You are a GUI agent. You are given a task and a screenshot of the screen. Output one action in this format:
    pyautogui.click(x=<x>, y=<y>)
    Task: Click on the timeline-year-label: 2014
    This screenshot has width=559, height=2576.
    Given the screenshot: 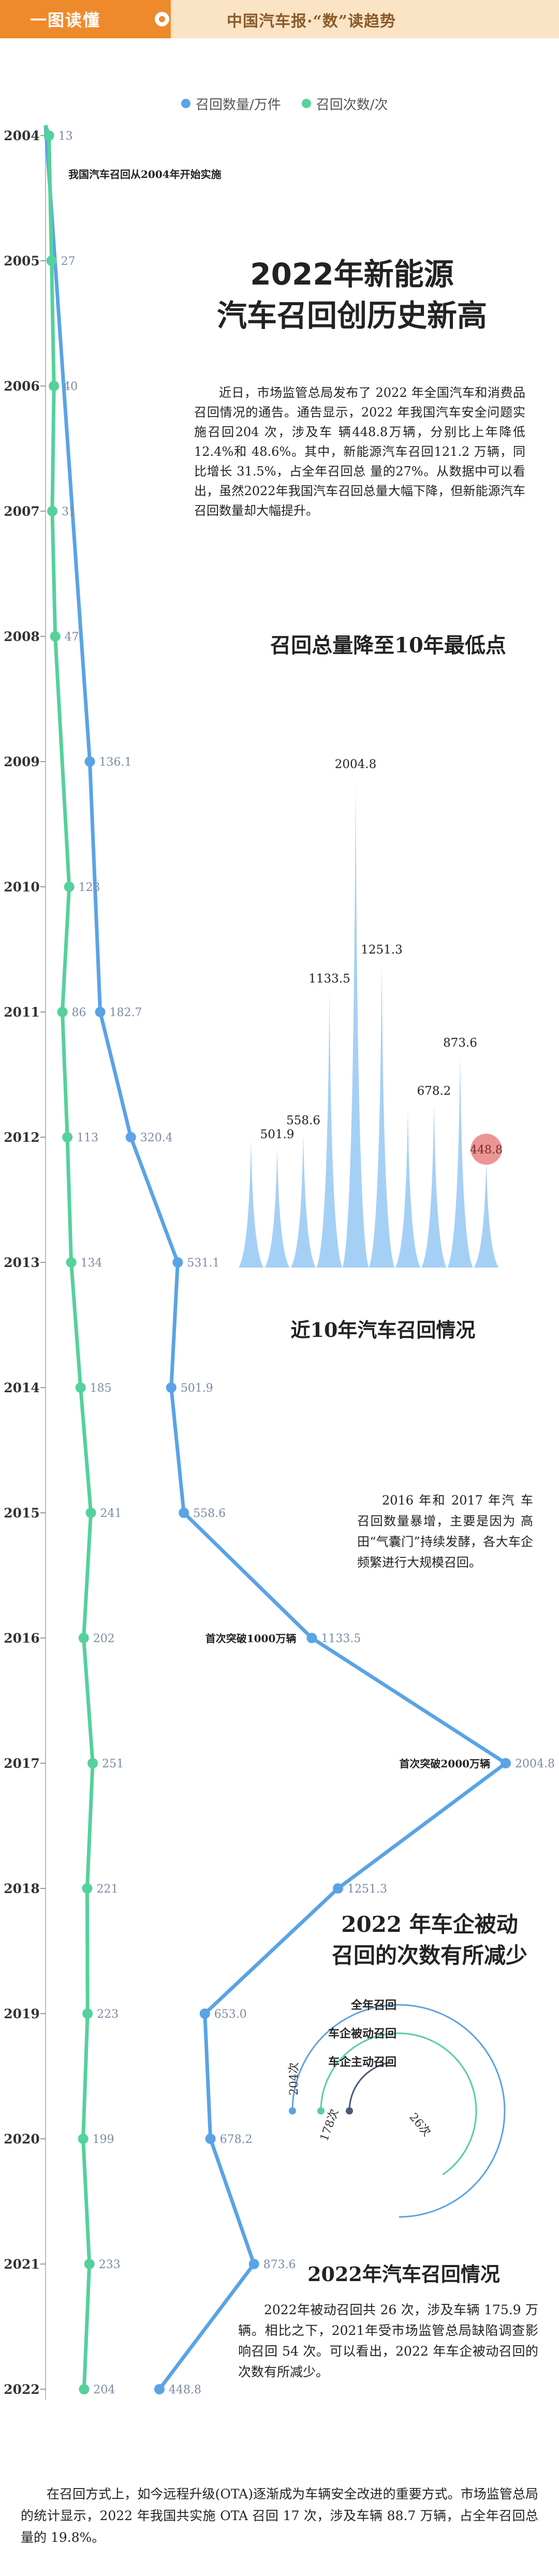 What is the action you would take?
    pyautogui.click(x=22, y=1388)
    